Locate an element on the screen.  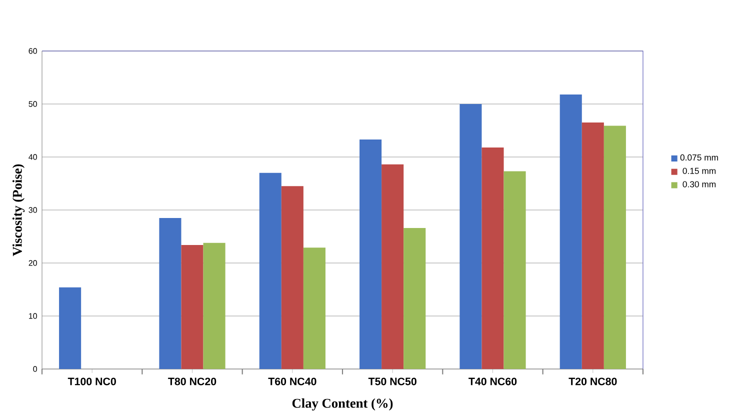
y-tick-label: 60 is located at coordinates (32, 51).